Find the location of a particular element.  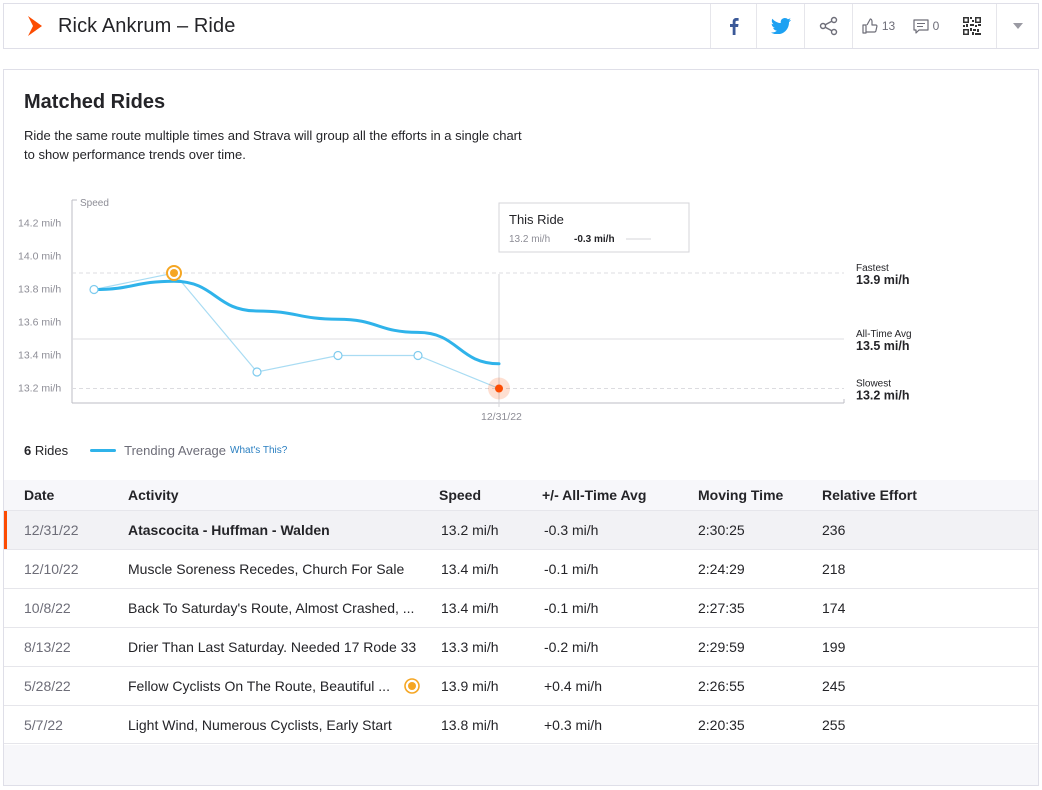

header-actions: 13 0 is located at coordinates (874, 26).